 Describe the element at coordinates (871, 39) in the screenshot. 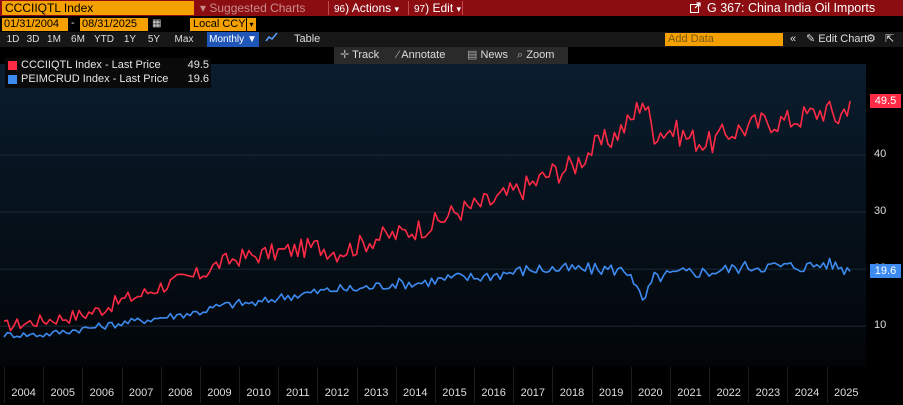

I see `settings-icon: ⚙` at that location.